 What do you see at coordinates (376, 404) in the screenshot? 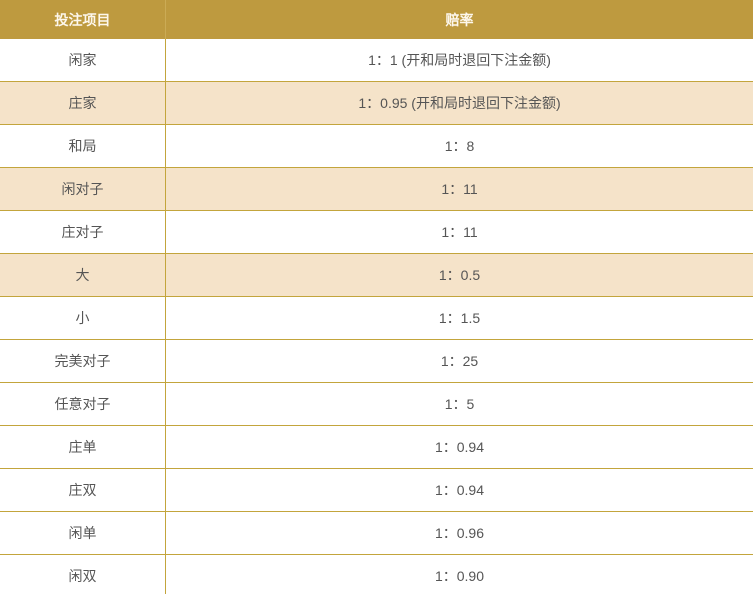
I see `table-row: 任意对子 1：5` at bounding box center [376, 404].